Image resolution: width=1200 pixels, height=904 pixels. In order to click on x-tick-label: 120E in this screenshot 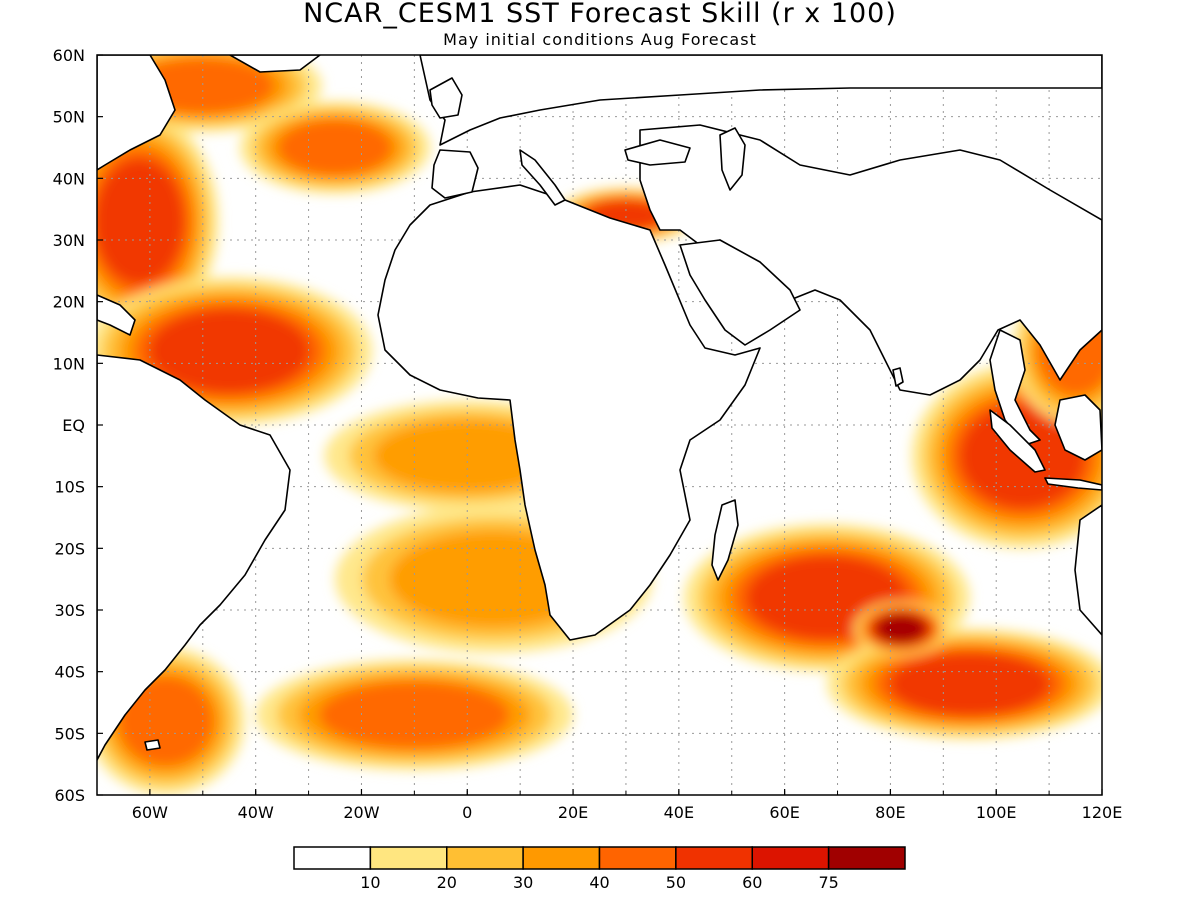, I will do `click(1102, 812)`.